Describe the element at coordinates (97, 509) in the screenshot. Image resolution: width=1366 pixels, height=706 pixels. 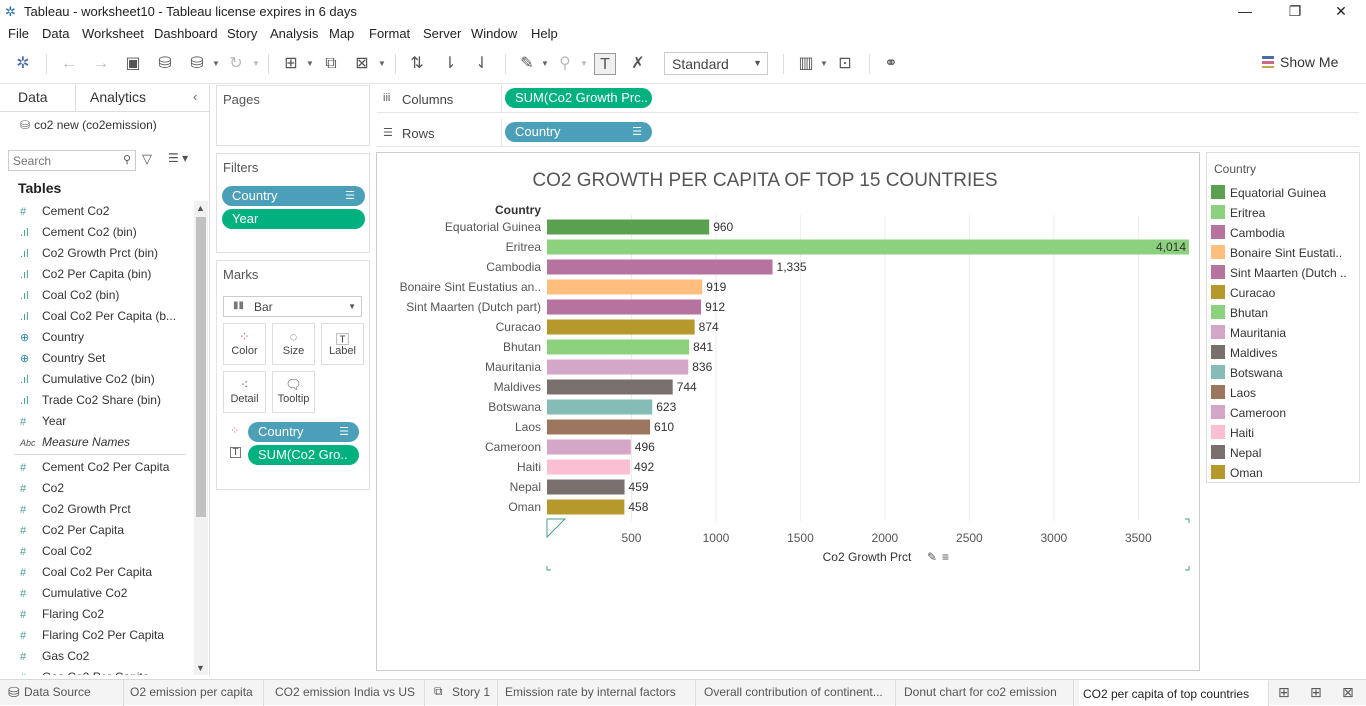
I see `field-item: # Co2 Growth Prct` at that location.